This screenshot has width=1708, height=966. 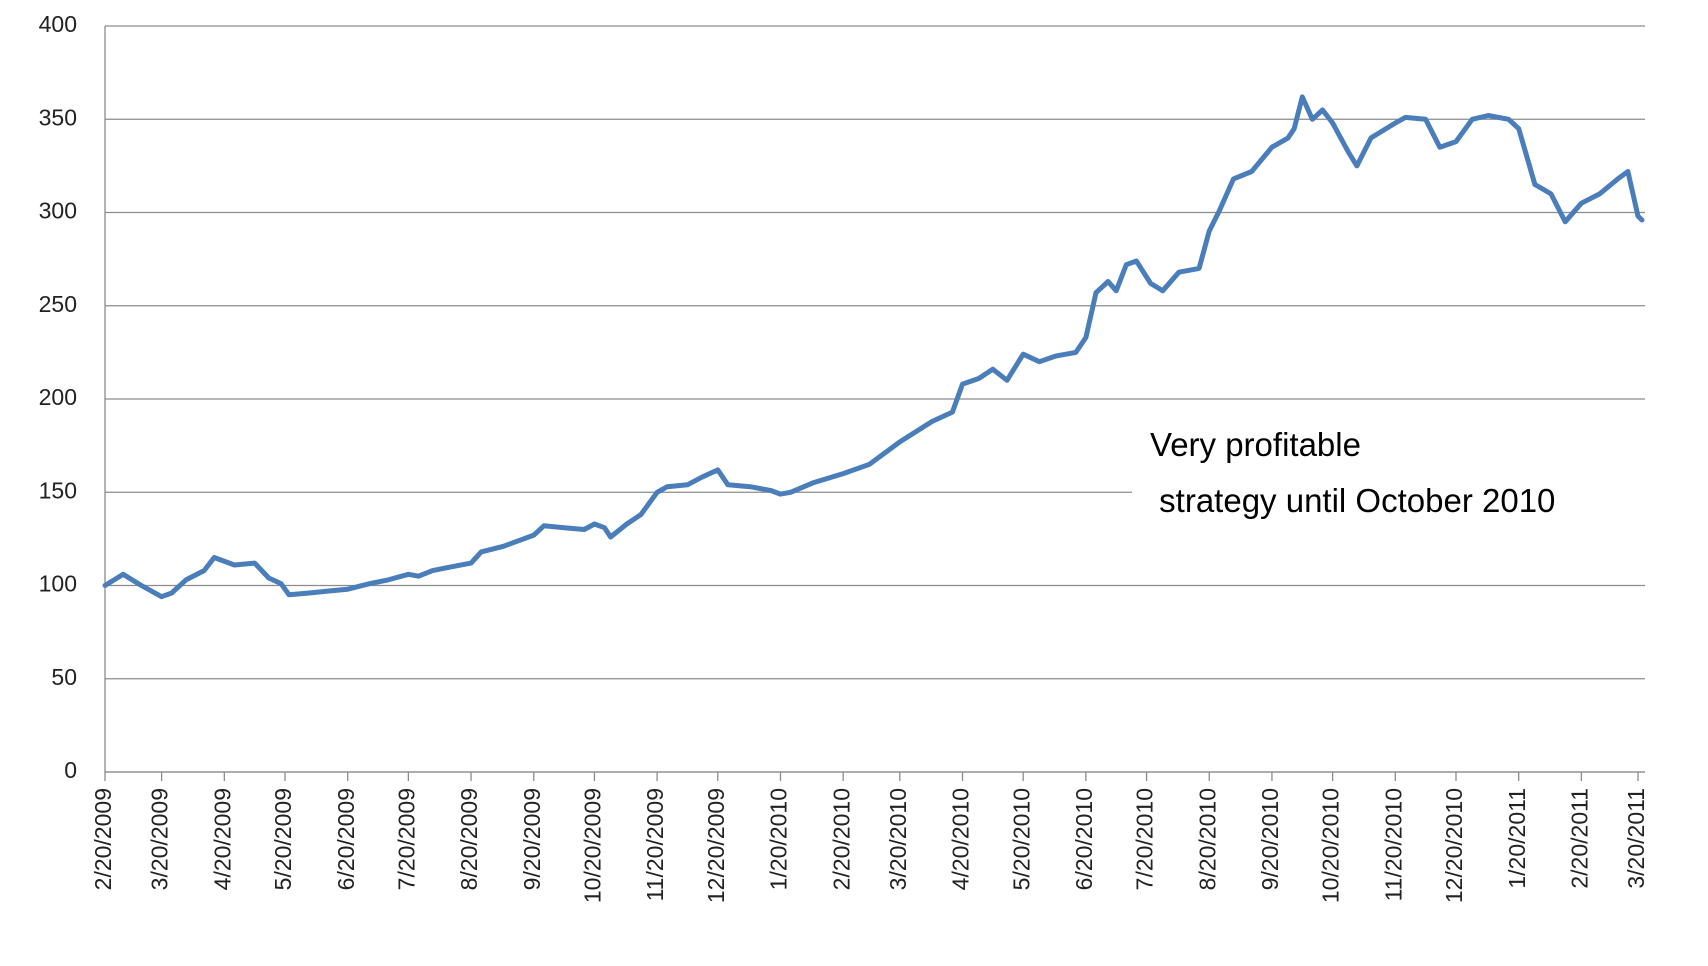 What do you see at coordinates (64, 677) in the screenshot?
I see `y-tick-label: 50` at bounding box center [64, 677].